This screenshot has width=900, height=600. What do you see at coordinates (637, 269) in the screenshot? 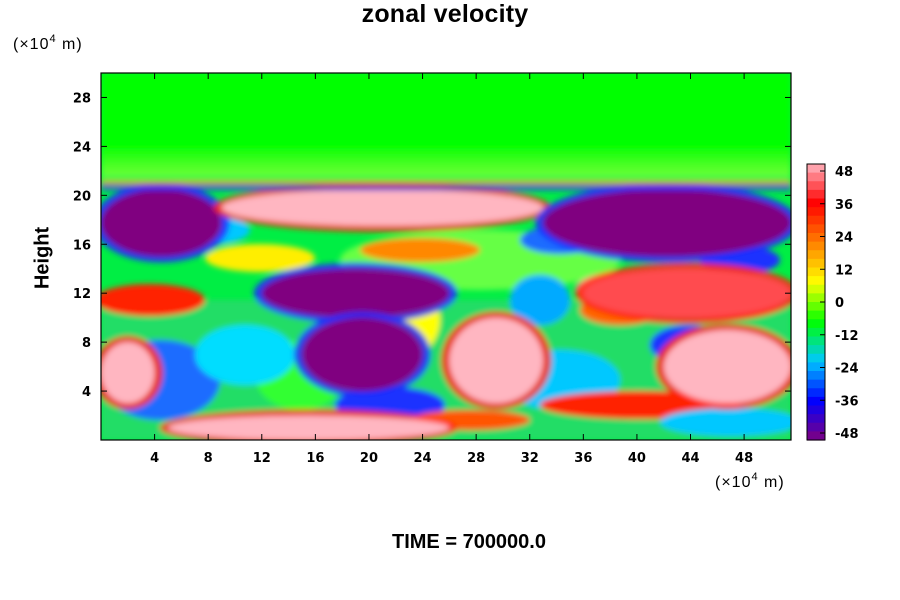
I see `x-tick: 40` at bounding box center [637, 269].